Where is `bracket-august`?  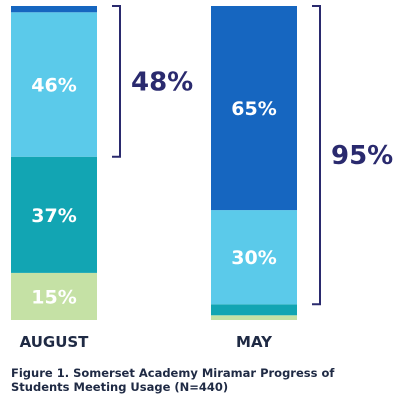
bracket-august is located at coordinates (116, 81).